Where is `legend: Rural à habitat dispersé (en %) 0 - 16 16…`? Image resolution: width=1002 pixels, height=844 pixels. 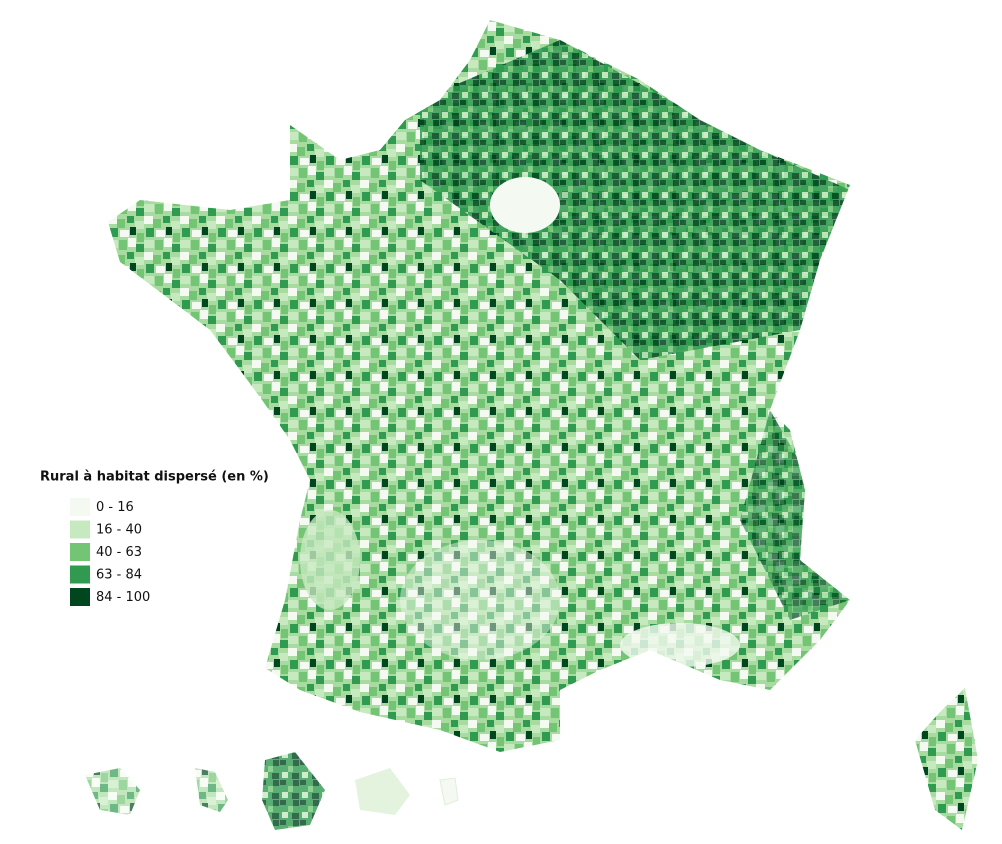
legend: Rural à habitat dispersé (en %) 0 - 16 16… is located at coordinates (154, 538).